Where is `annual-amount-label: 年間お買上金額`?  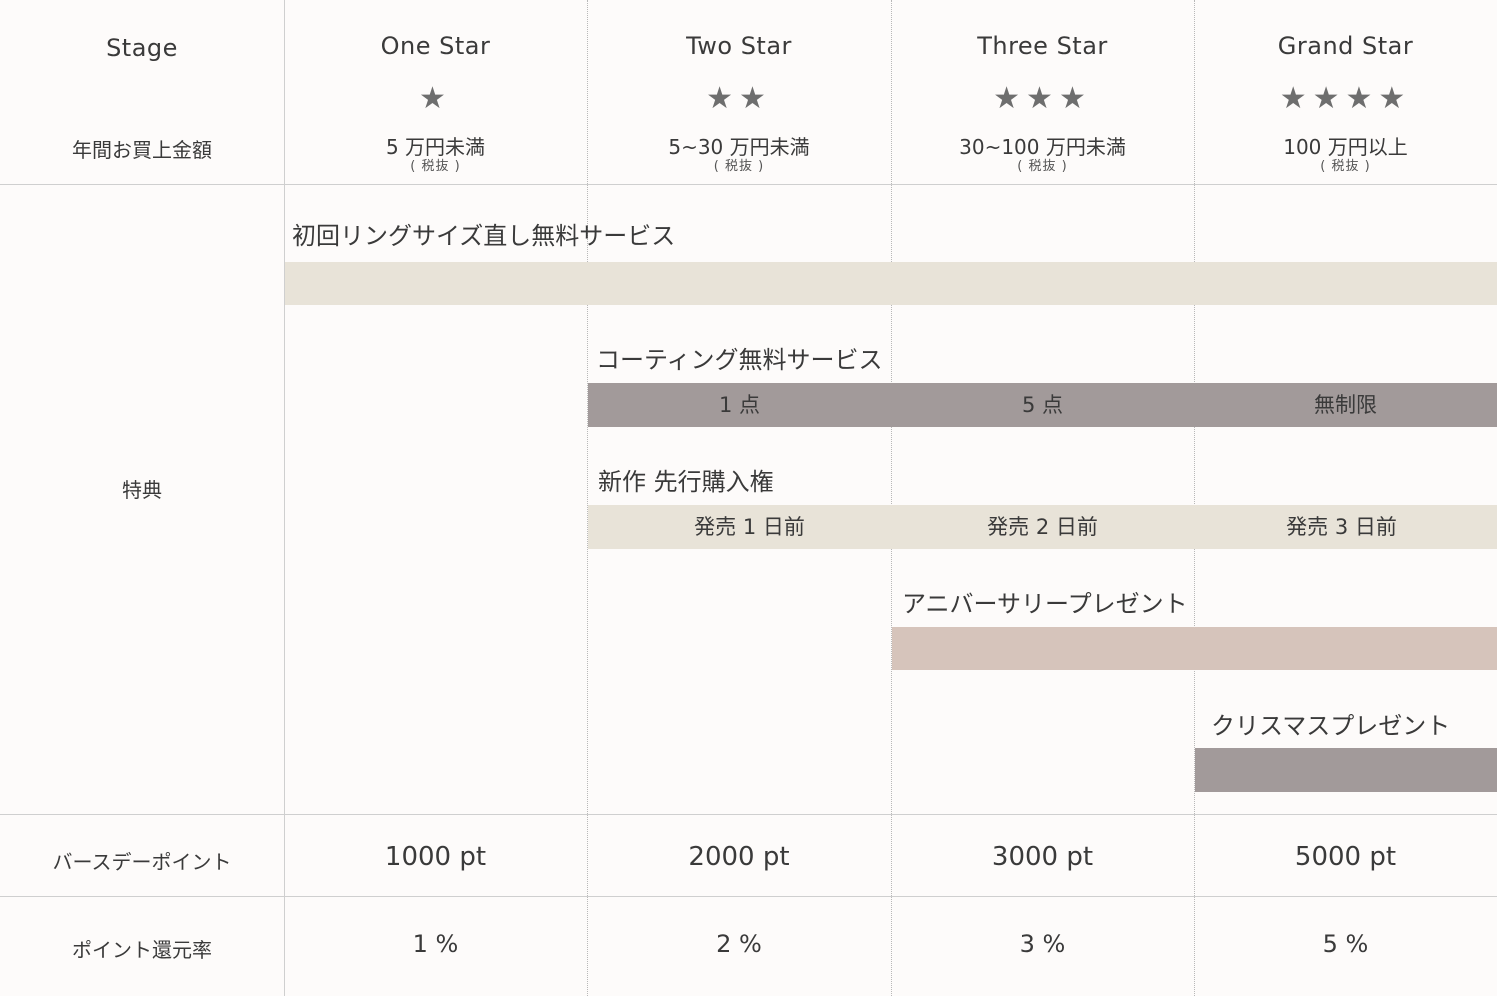 annual-amount-label: 年間お買上金額 is located at coordinates (142, 150).